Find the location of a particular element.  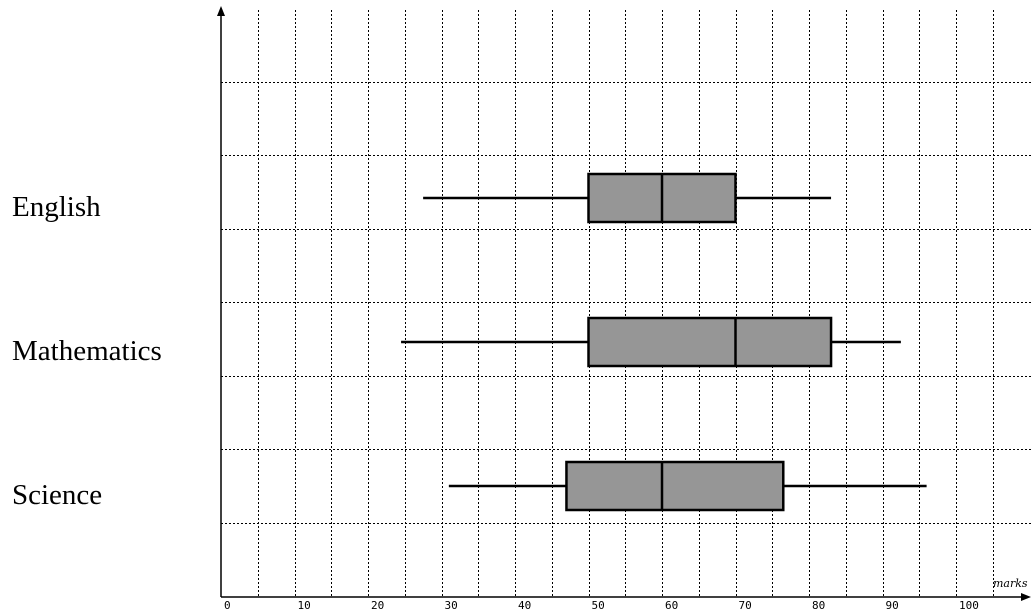

category-label-english: English is located at coordinates (56, 207).